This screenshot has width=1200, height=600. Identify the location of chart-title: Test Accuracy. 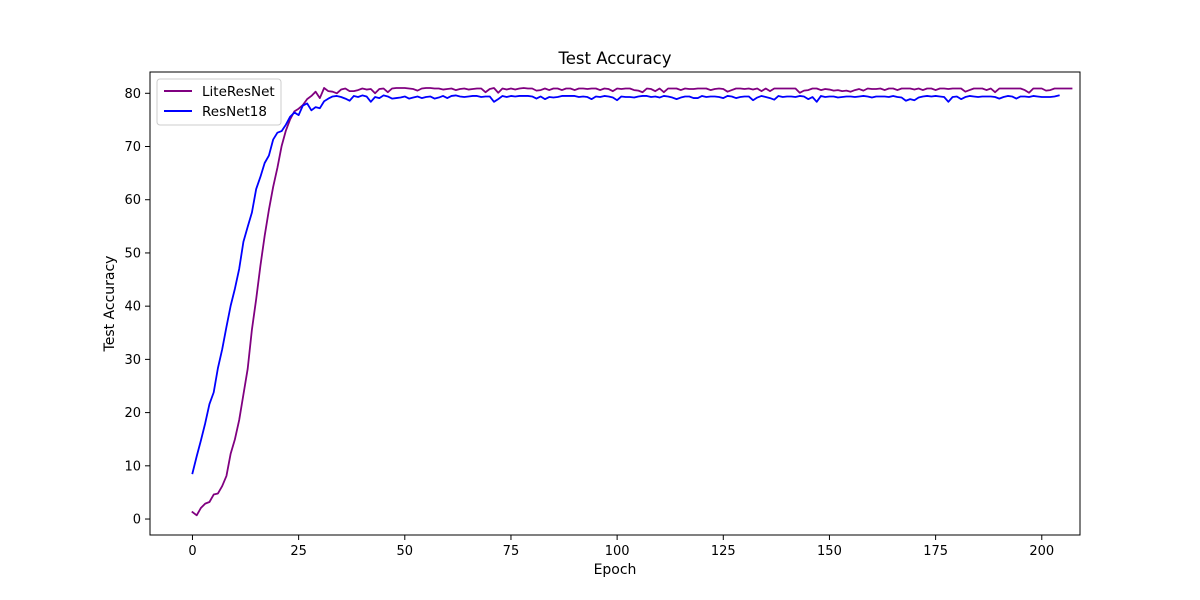
(614, 58).